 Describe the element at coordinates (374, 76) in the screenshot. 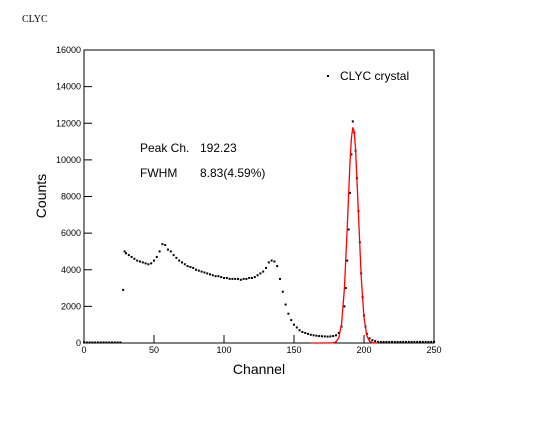

I see `legend-label: CLYC crystal` at that location.